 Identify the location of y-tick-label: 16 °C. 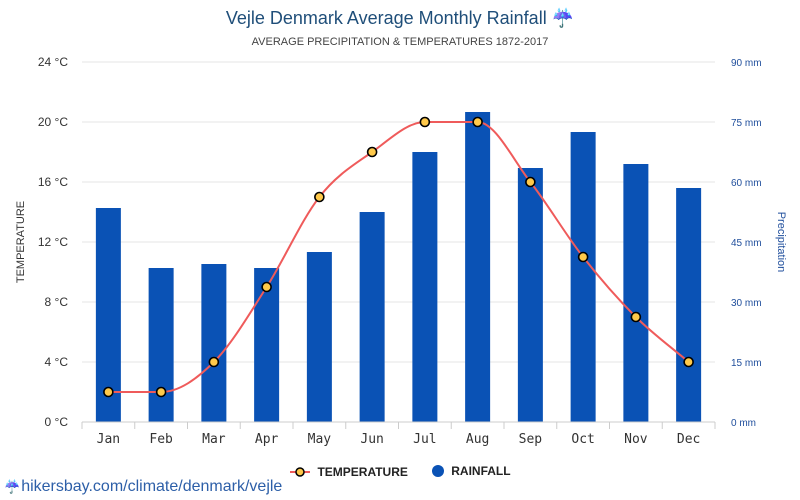
(53, 182).